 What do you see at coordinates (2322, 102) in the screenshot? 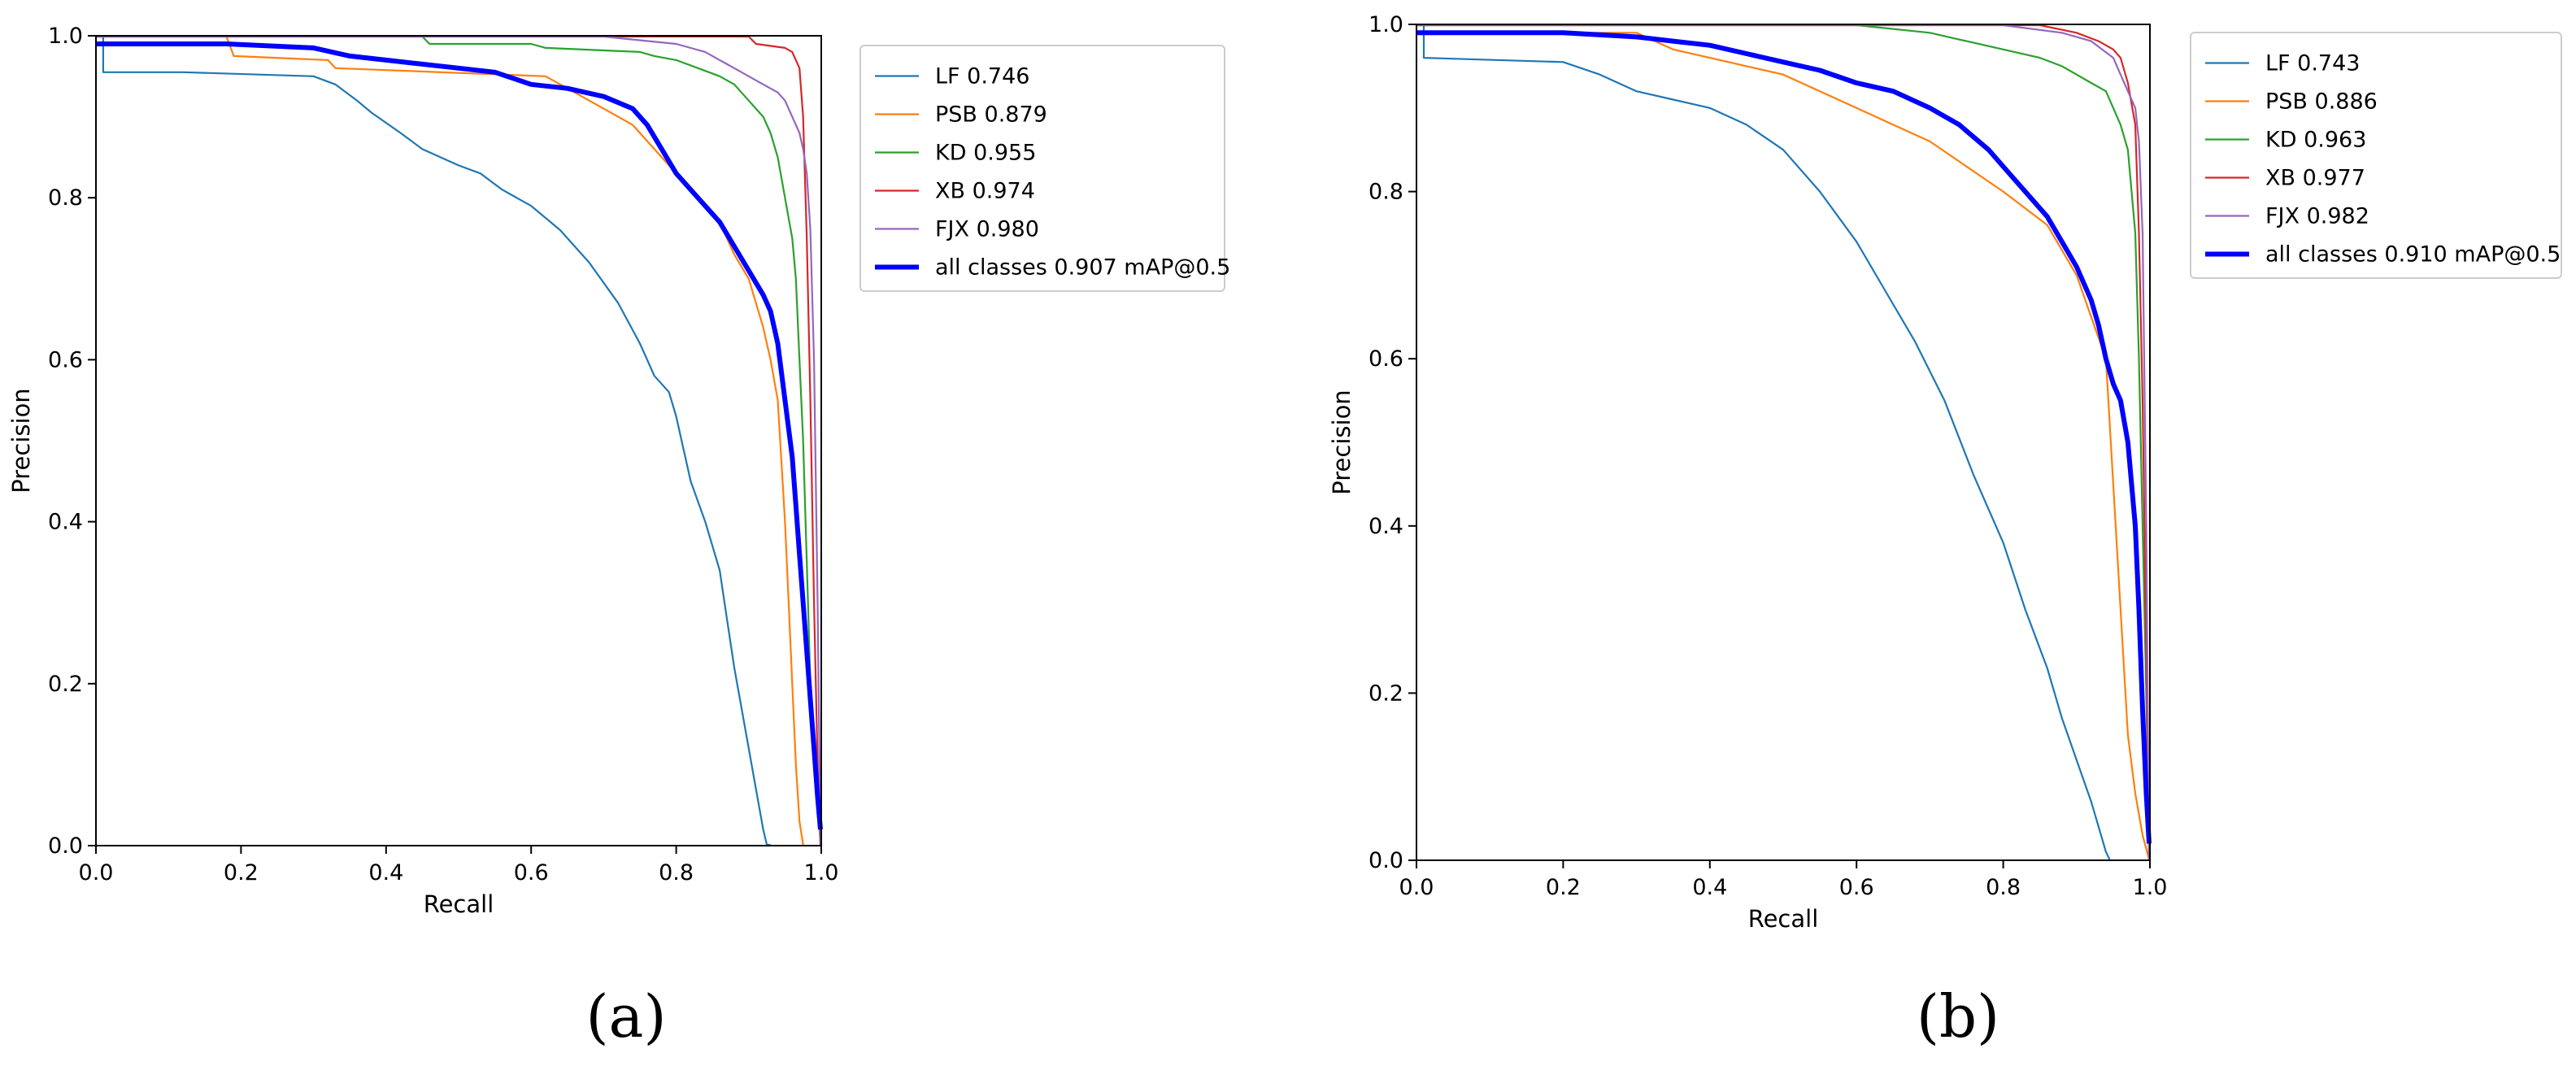
I see `legend-label: PSB 0.886` at bounding box center [2322, 102].